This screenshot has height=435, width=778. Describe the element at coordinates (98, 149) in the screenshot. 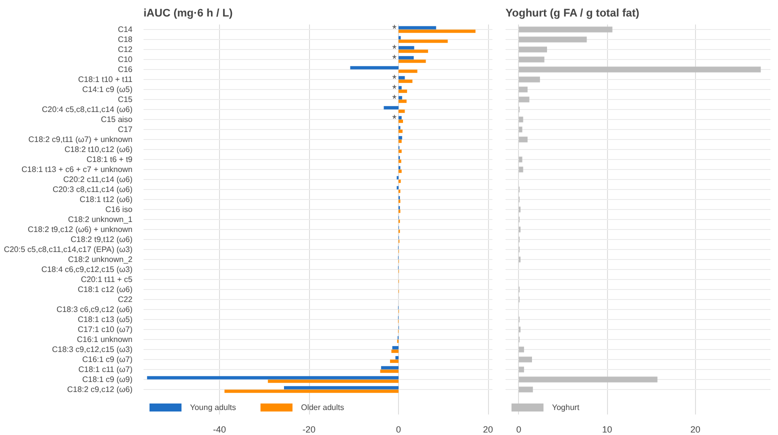

I see `y-tick-label: C18:2 t10,c12 (ω6)` at that location.